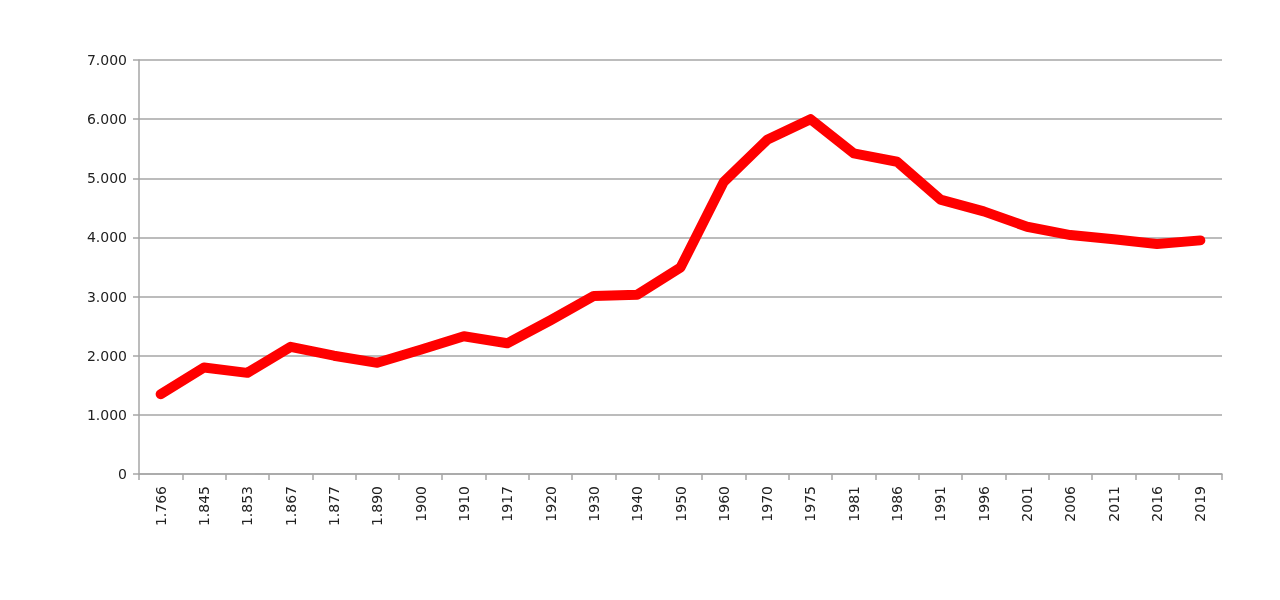 Image resolution: width=1280 pixels, height=600 pixels. I want to click on x-tick-label: 1.845, so click(203, 506).